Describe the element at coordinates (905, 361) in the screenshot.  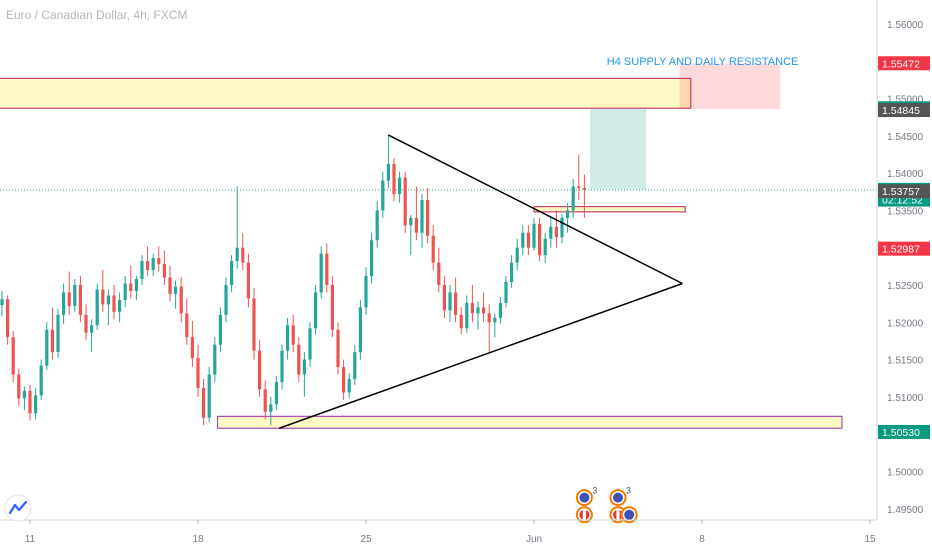
I see `price-tick-label: 1.51500` at that location.